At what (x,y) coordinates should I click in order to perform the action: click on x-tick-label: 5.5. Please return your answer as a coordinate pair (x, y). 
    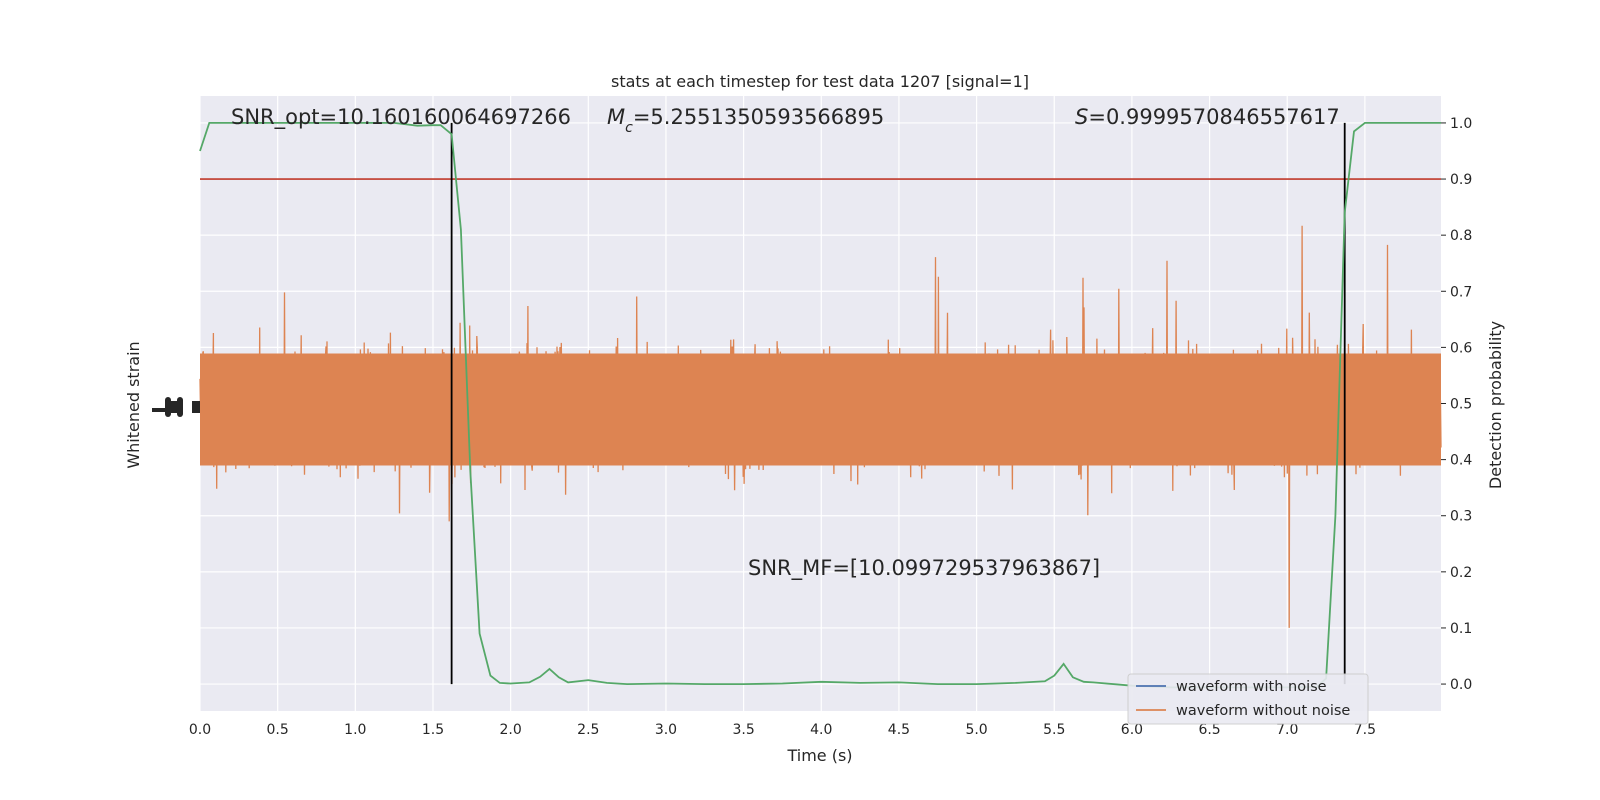
    Looking at the image, I should click on (1054, 730).